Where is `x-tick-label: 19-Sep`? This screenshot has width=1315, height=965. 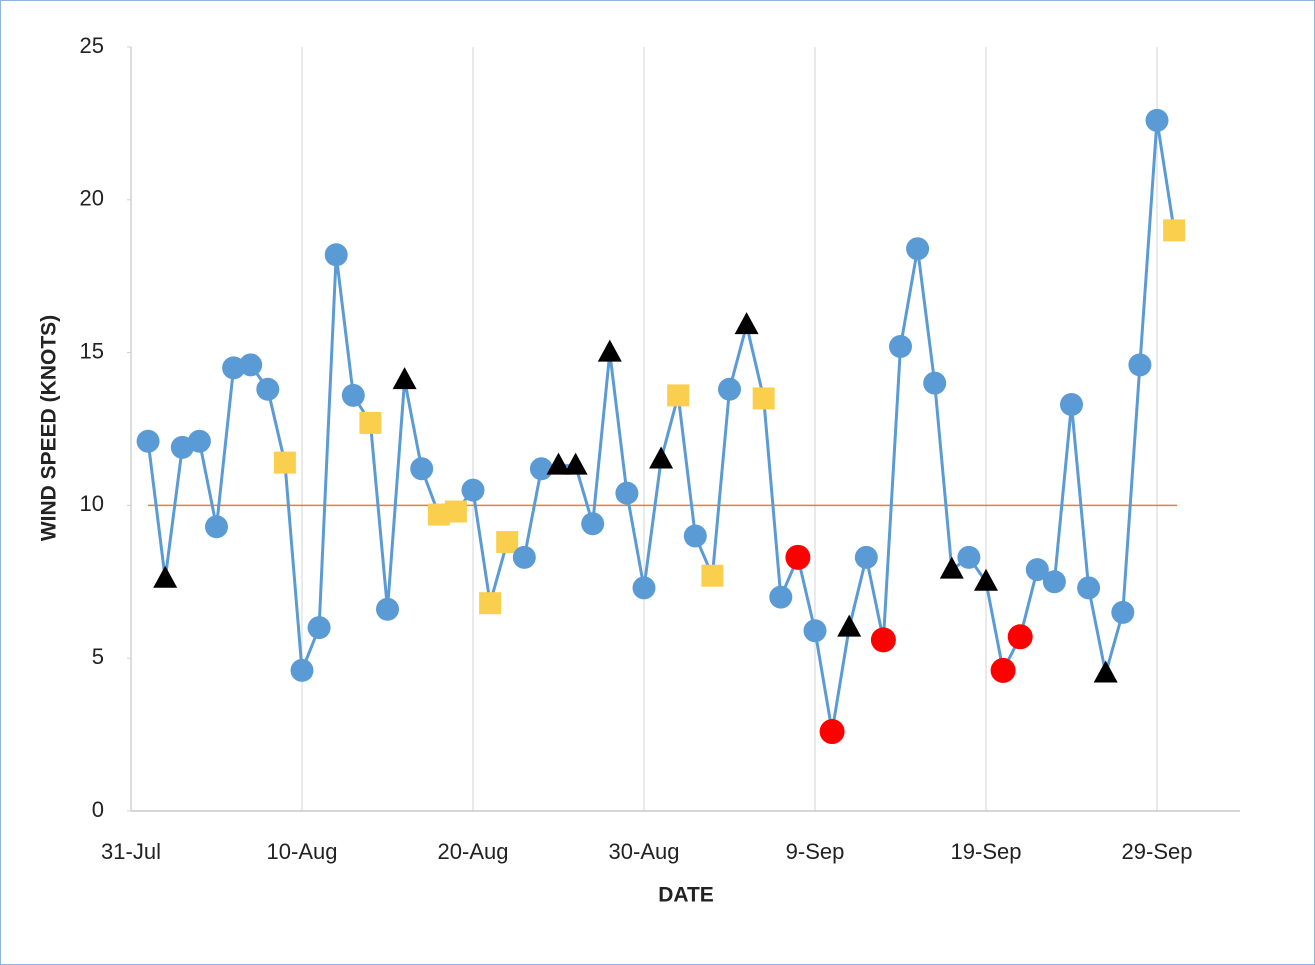 x-tick-label: 19-Sep is located at coordinates (986, 851).